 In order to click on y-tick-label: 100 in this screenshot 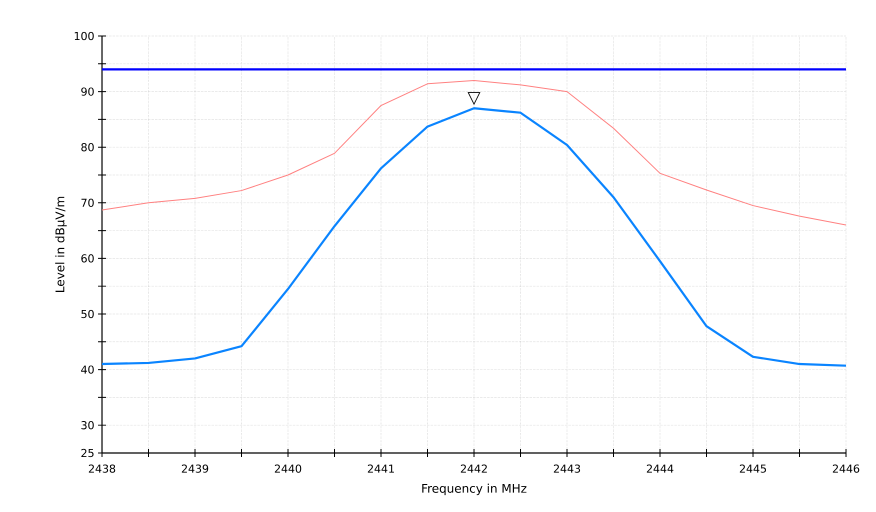, I will do `click(84, 36)`.